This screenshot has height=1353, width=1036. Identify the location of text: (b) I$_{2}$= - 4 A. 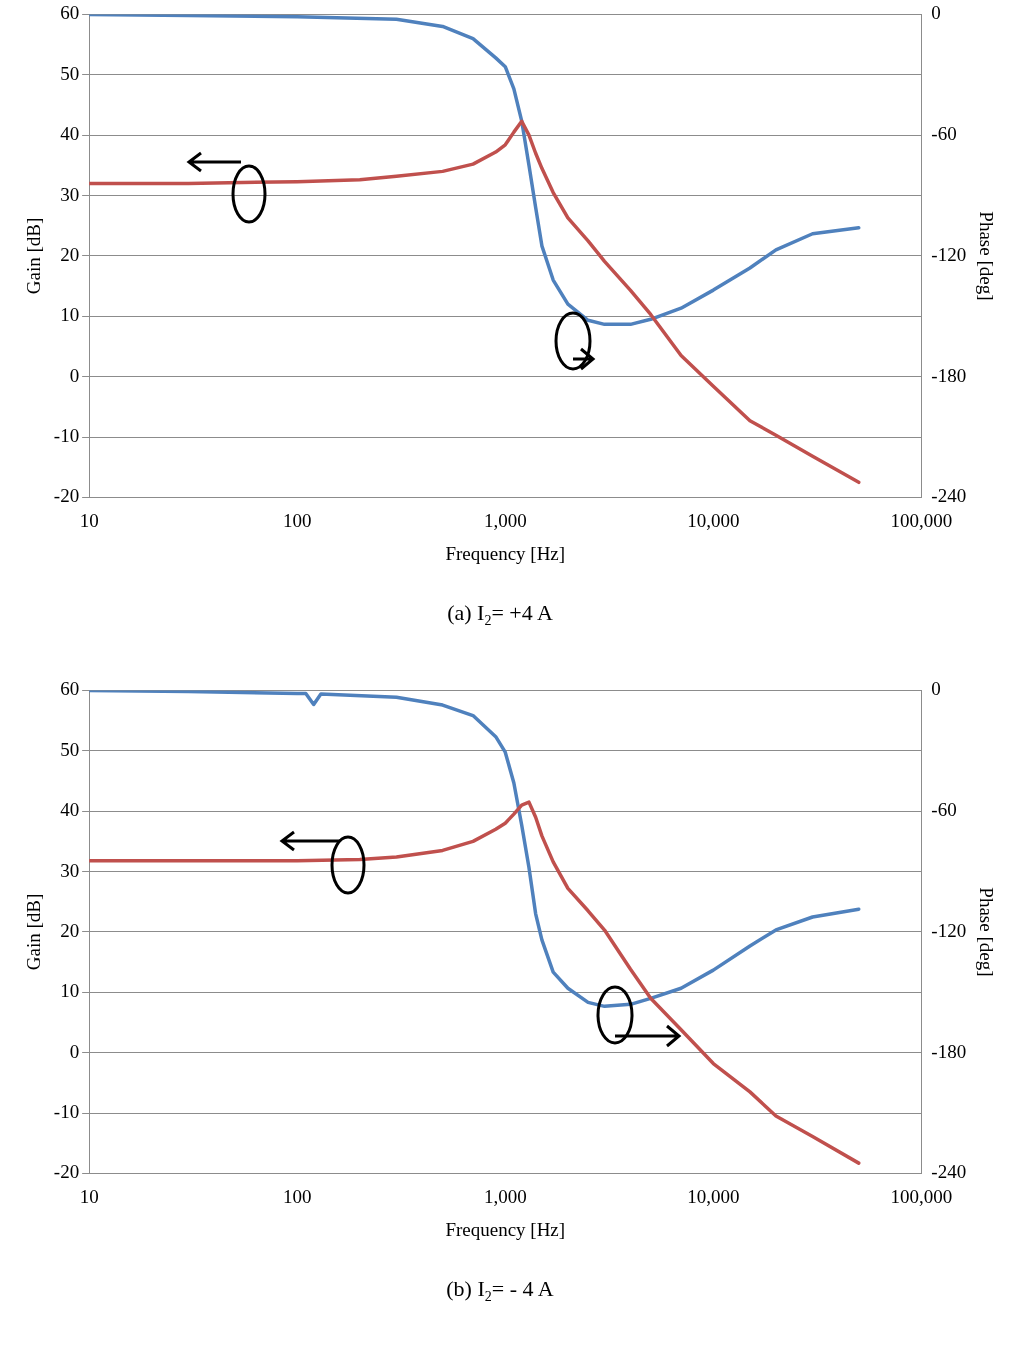
(500, 1291).